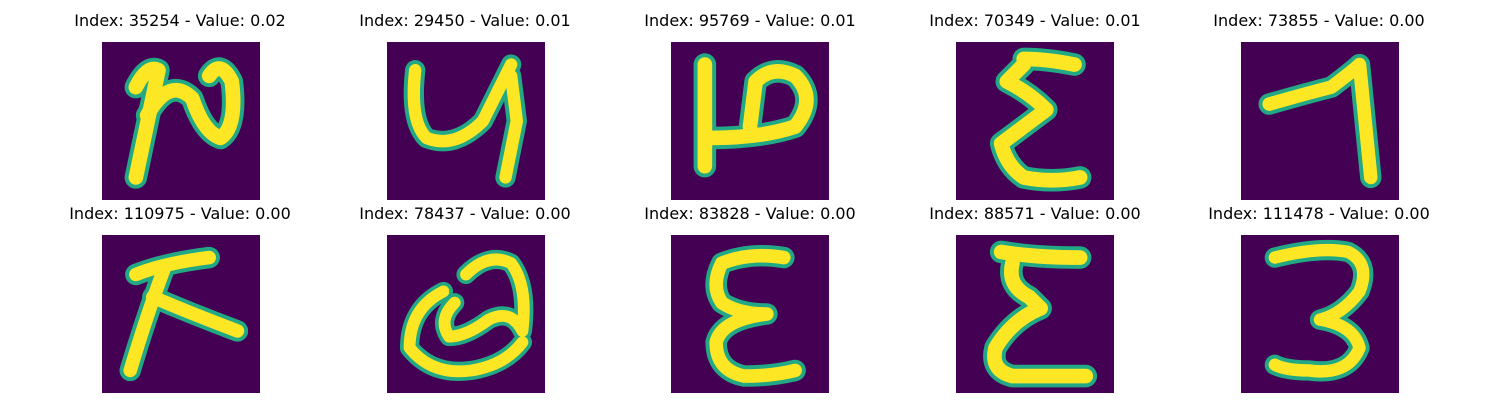  What do you see at coordinates (465, 20) in the screenshot?
I see `panel-title: Index: 29450 - Value: 0.01` at bounding box center [465, 20].